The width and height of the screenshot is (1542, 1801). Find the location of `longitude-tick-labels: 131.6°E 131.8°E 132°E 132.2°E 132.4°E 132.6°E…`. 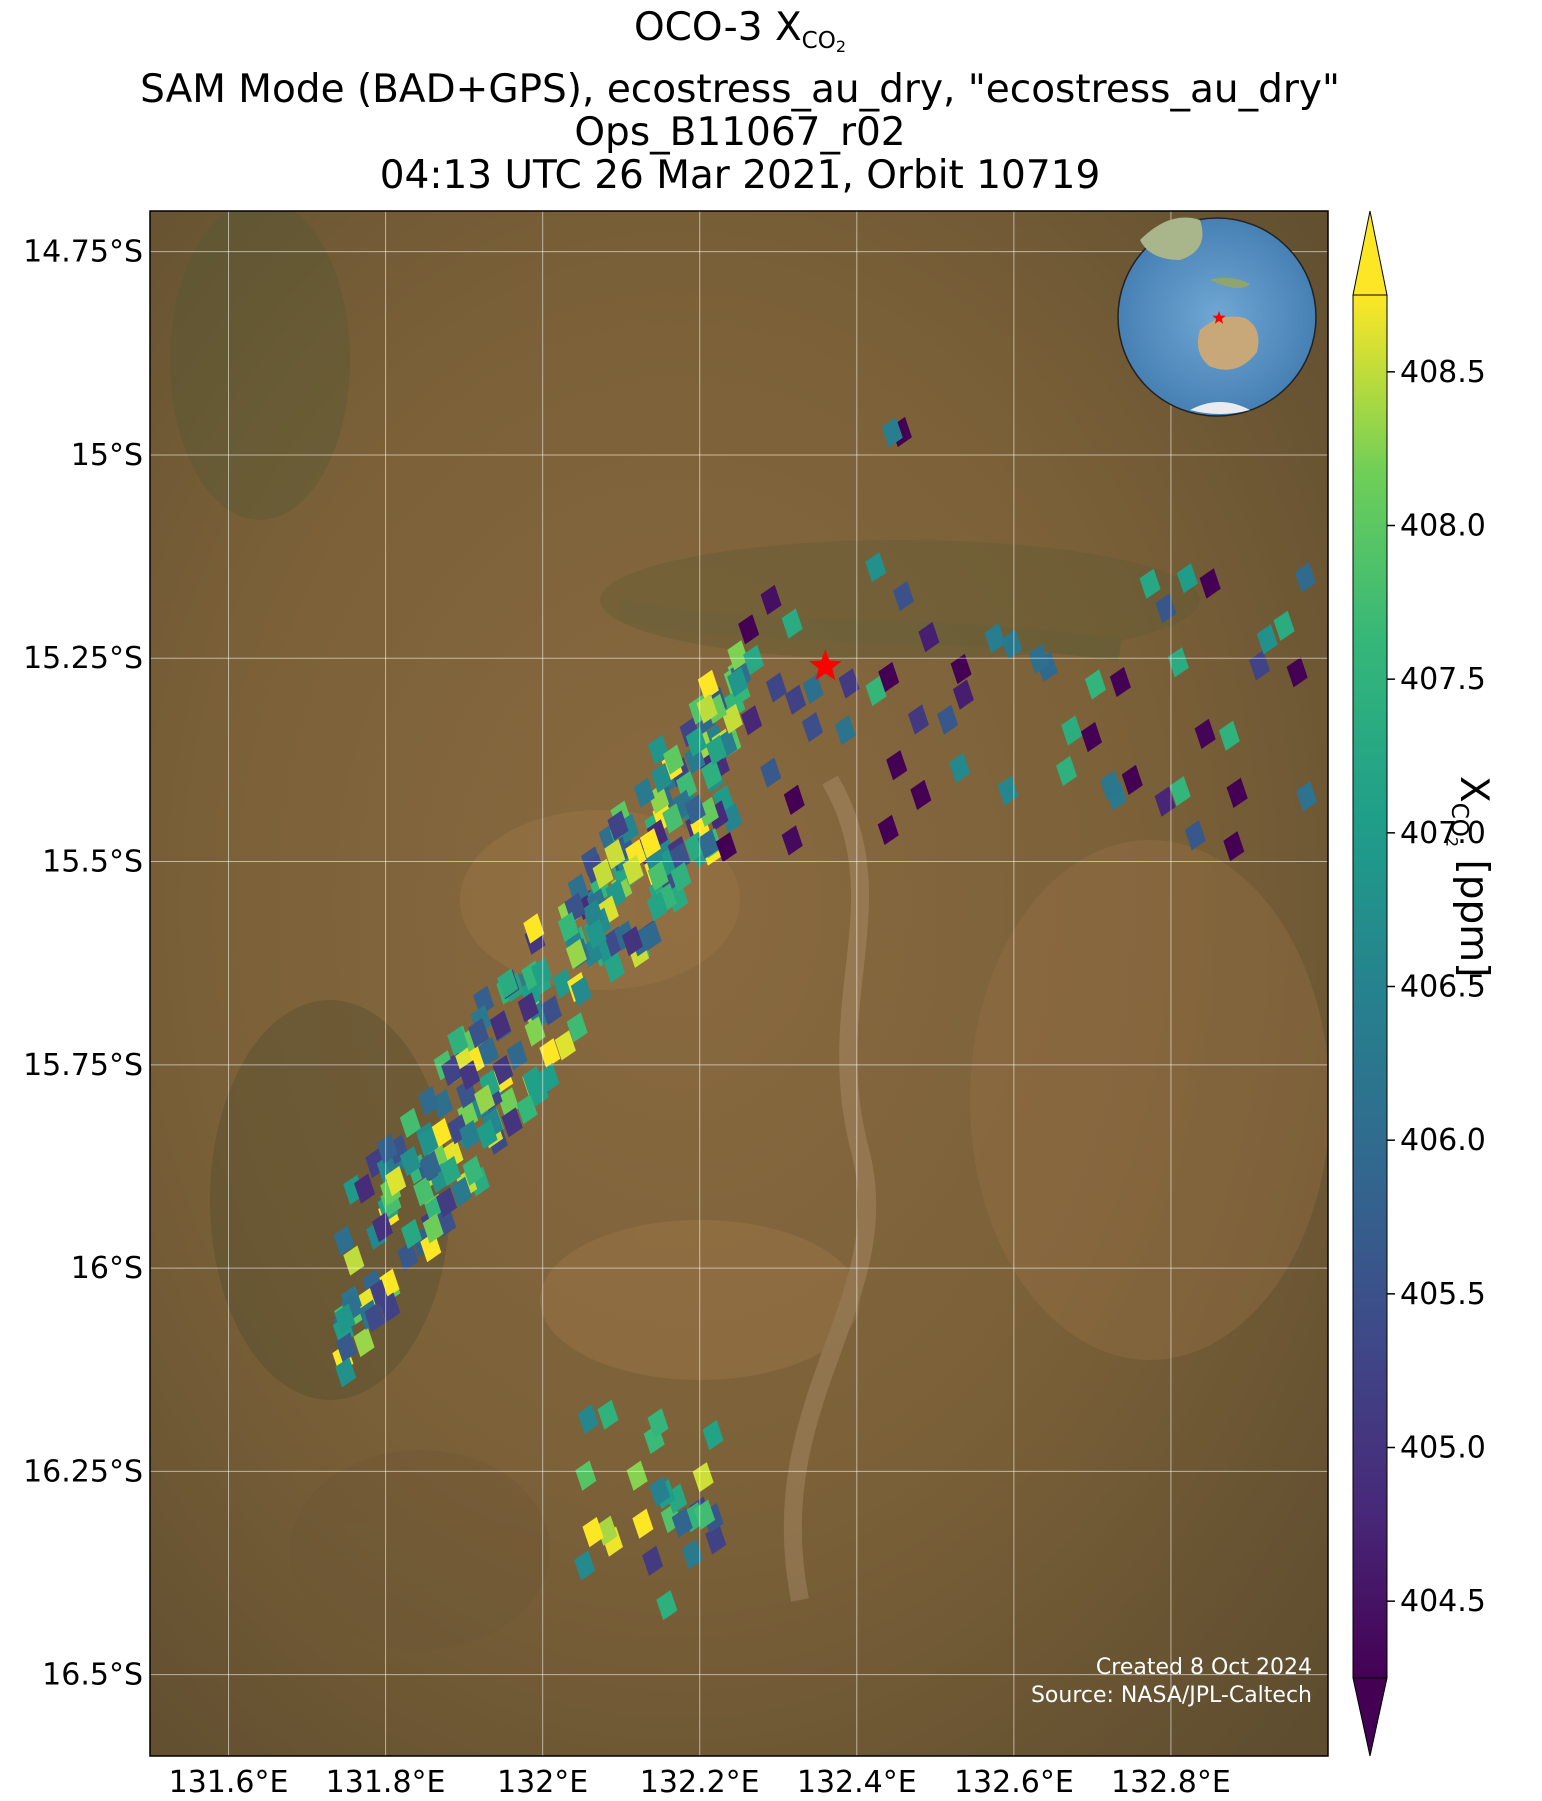

longitude-tick-labels: 131.6°E 131.8°E 132°E 132.2°E 132.4°E 132.6°E… is located at coordinates (700, 1782).